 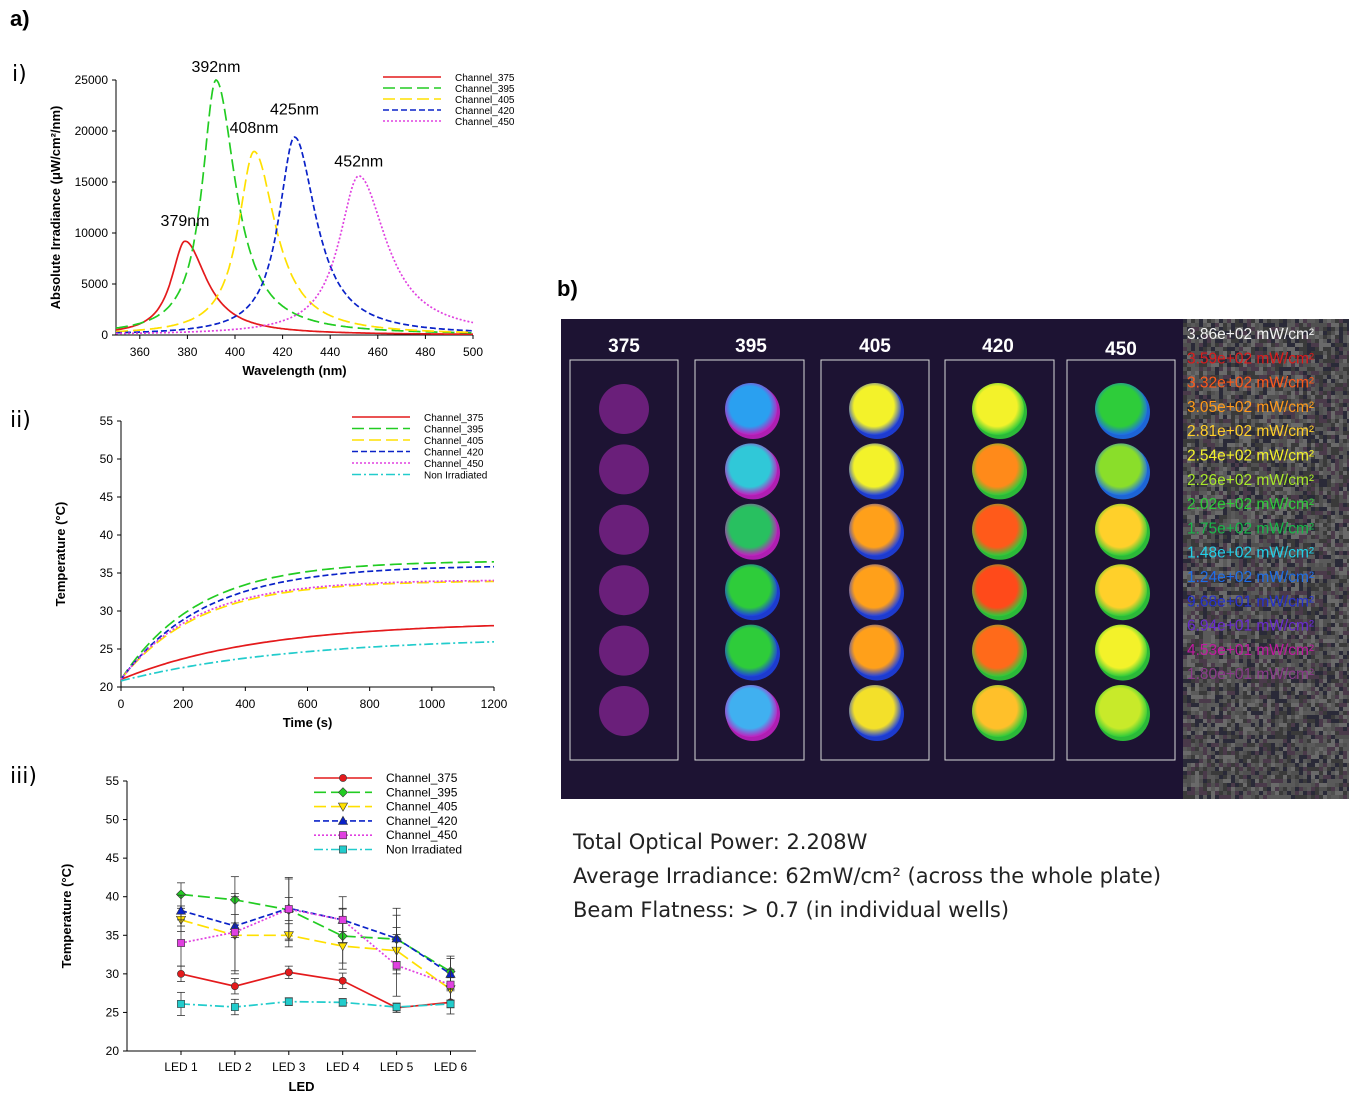 What do you see at coordinates (104, 335) in the screenshot?
I see `spectra-ytick-label: 0` at bounding box center [104, 335].